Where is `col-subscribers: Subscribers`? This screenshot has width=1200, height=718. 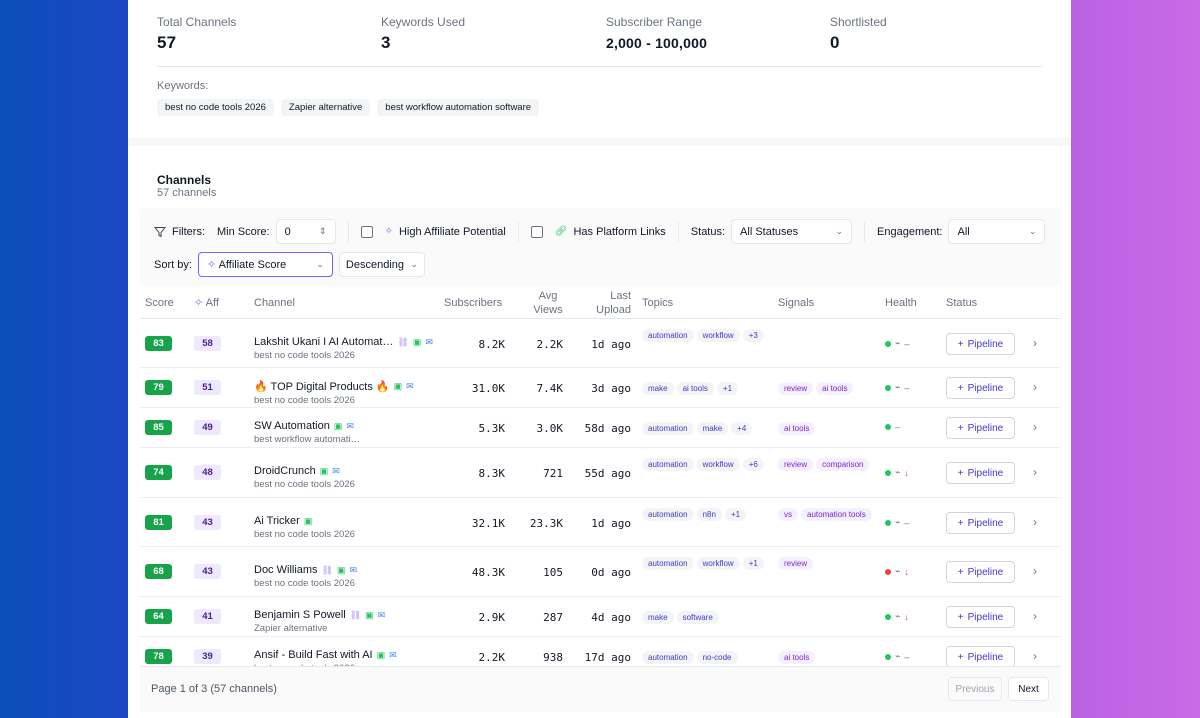
col-subscribers: Subscribers is located at coordinates (473, 303).